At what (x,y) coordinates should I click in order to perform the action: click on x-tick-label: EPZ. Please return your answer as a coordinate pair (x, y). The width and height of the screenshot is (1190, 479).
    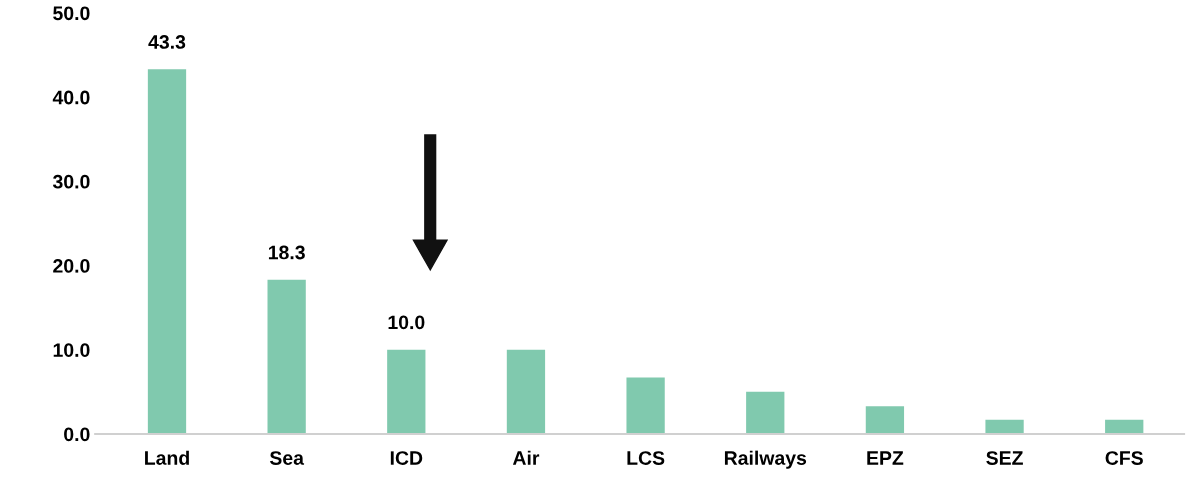
    Looking at the image, I should click on (885, 458).